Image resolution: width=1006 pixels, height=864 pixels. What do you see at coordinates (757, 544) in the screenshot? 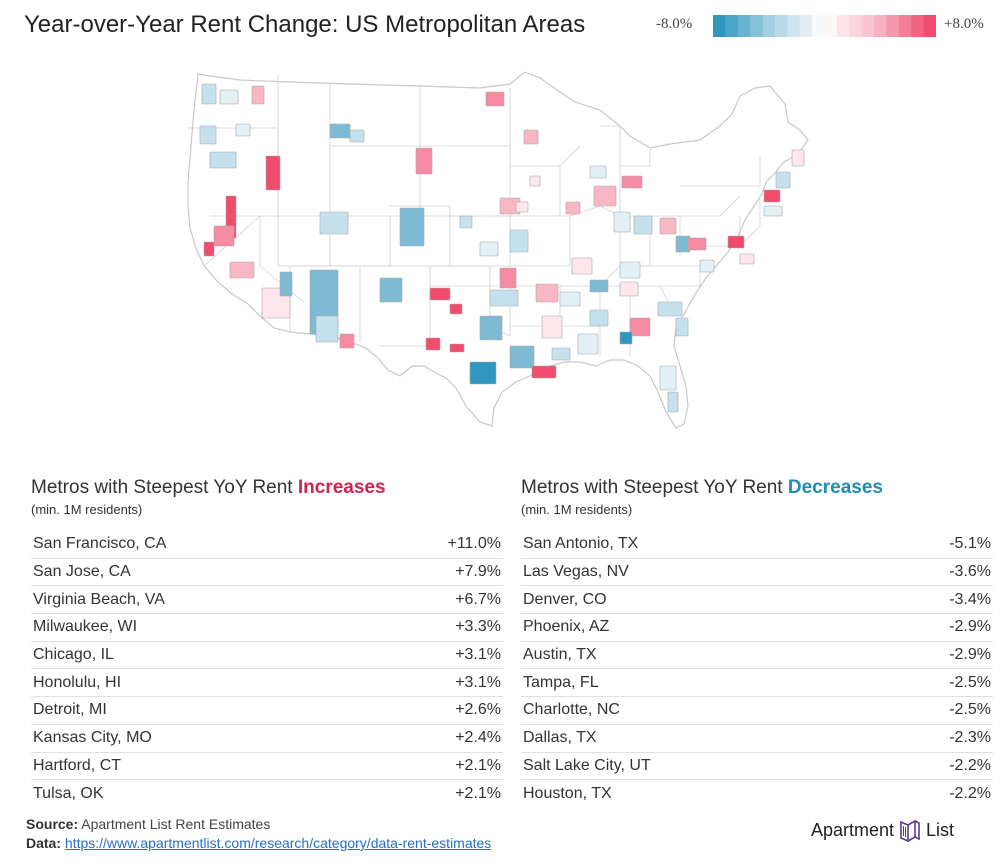
I see `table-row: San Antonio, TX -5.1%` at bounding box center [757, 544].